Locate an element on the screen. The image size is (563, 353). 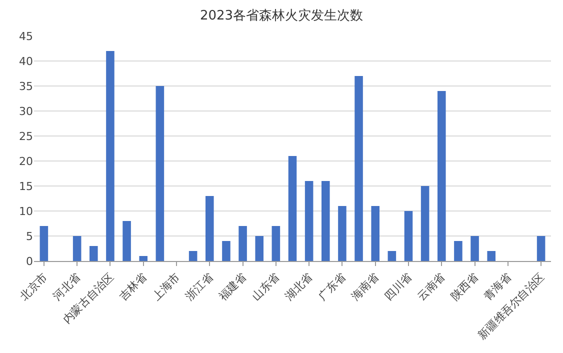
y-tick-label: 25 is located at coordinates (26, 136).